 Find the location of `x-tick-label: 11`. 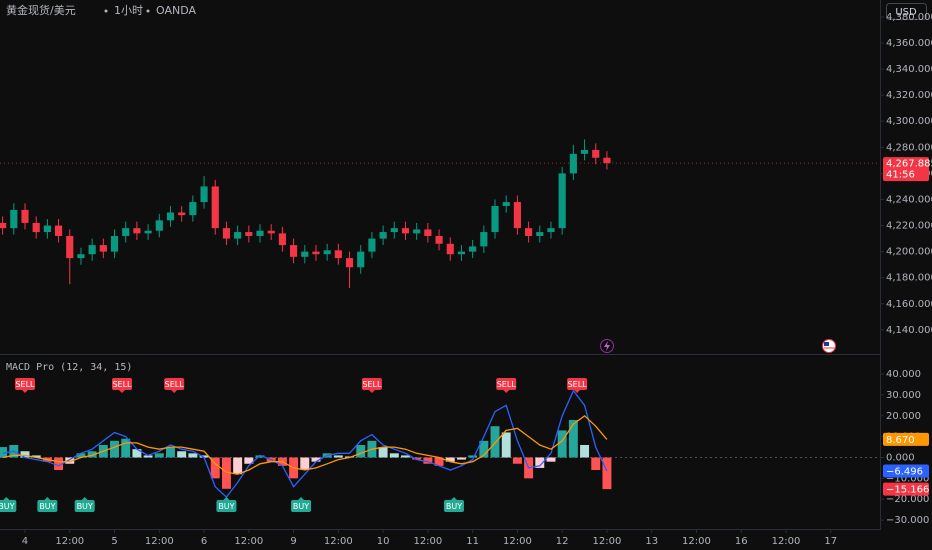

x-tick-label: 11 is located at coordinates (472, 541).